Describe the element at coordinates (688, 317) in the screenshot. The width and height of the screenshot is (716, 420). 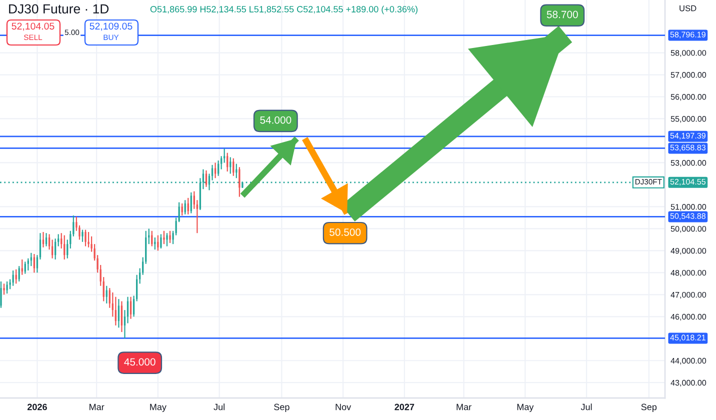
I see `y-tick-label: 46,000.00` at that location.